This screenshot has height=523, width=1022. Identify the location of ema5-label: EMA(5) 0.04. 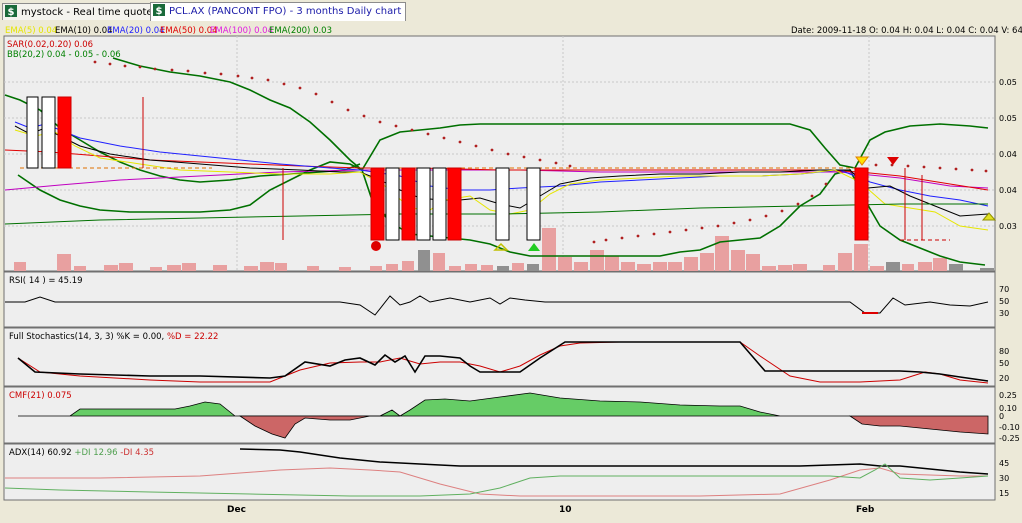
(31, 31).